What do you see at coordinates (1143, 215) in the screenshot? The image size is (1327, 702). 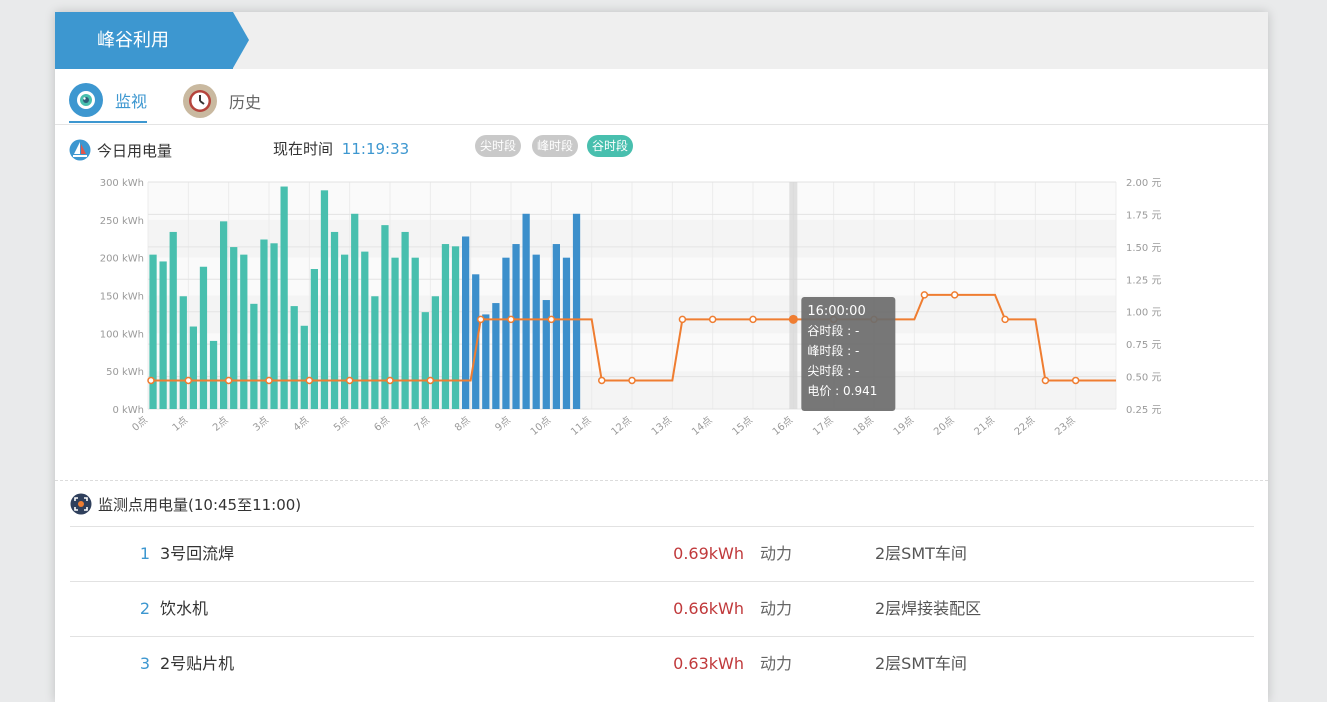 I see `y-right-tick-label: 1.75 元` at bounding box center [1143, 215].